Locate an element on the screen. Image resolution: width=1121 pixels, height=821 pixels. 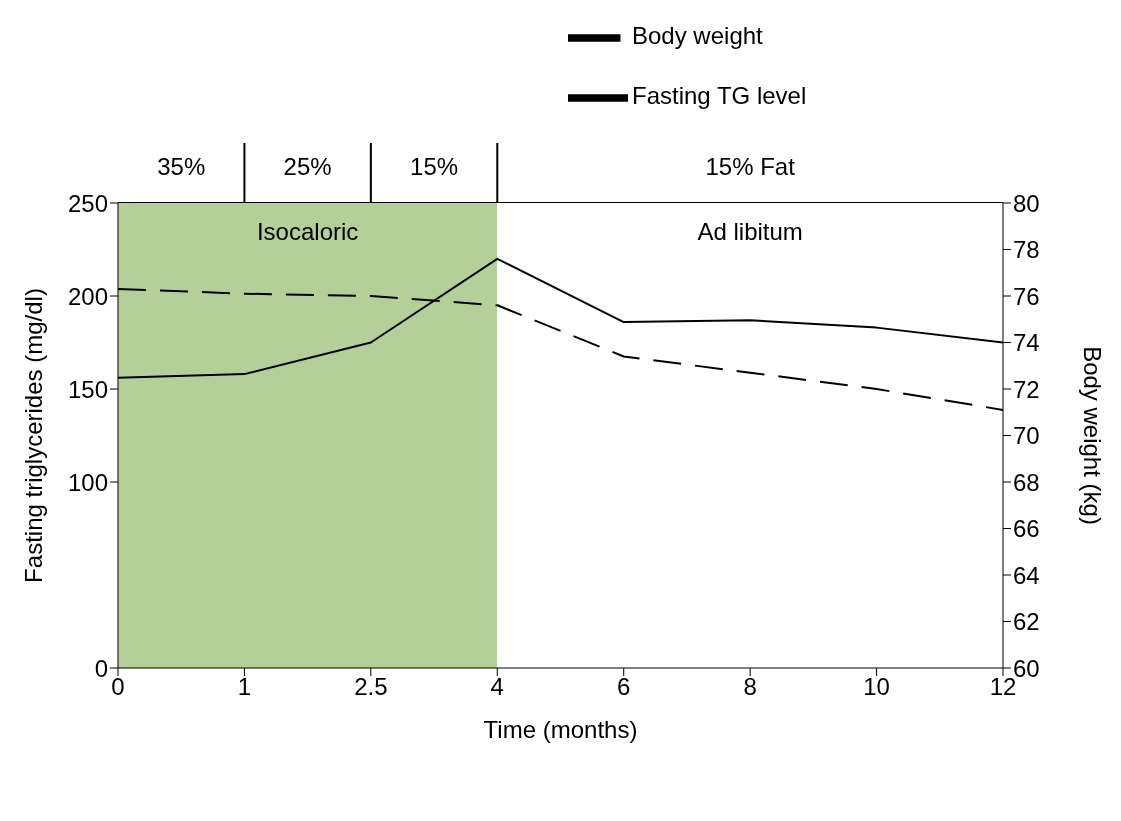
y2-tick-label: 76 is located at coordinates (1026, 296).